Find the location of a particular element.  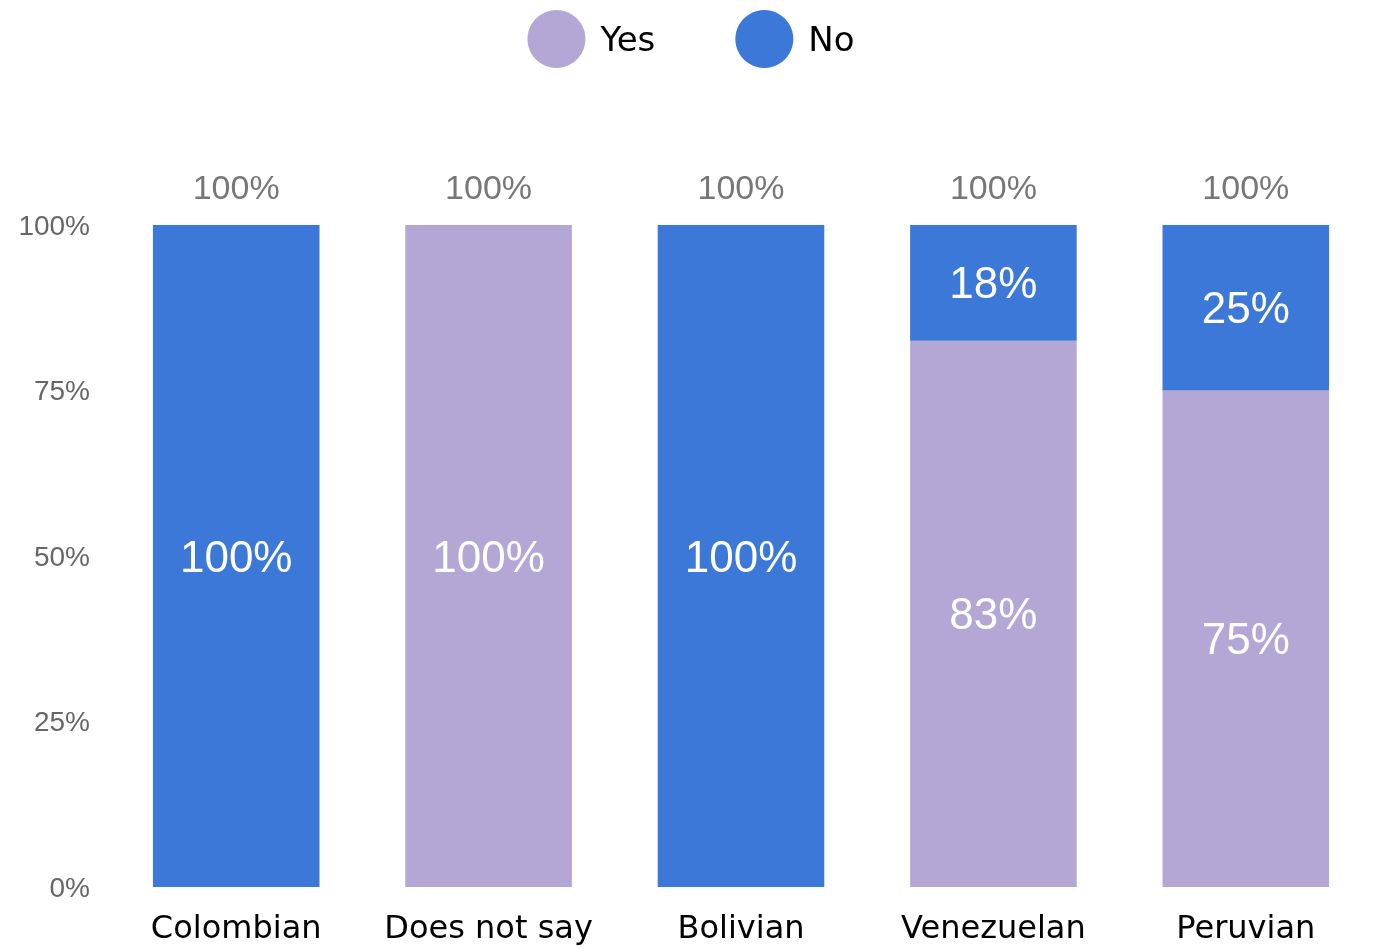

x-tick-label: Does not say is located at coordinates (488, 927).